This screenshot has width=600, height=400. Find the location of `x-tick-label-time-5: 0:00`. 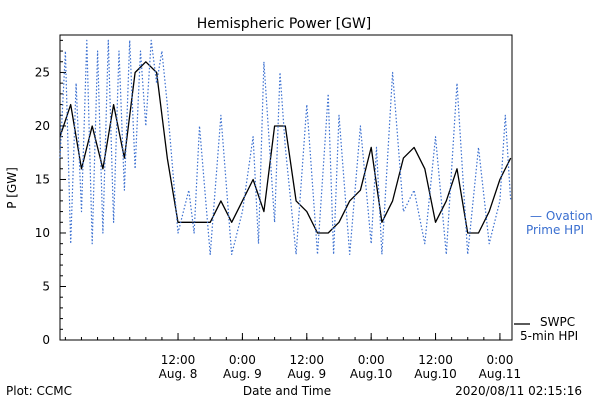

x-tick-label-time-5: 0:00 is located at coordinates (499, 360).